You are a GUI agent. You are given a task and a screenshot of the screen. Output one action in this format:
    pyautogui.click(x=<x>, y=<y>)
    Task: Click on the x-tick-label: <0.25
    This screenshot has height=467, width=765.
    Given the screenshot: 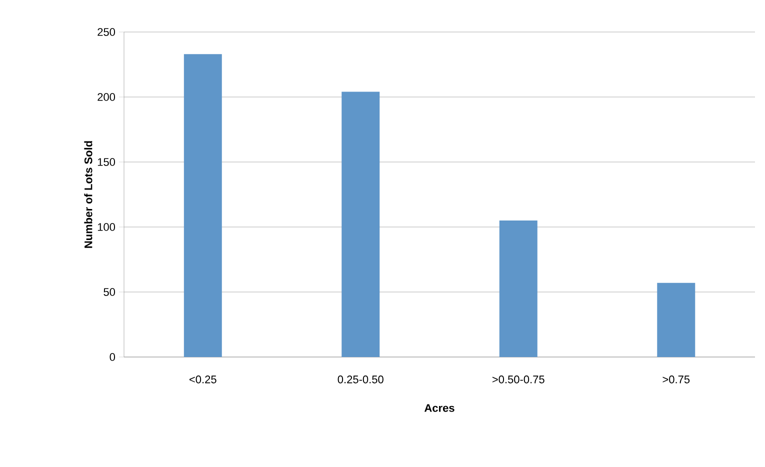 What is the action you would take?
    pyautogui.click(x=203, y=380)
    